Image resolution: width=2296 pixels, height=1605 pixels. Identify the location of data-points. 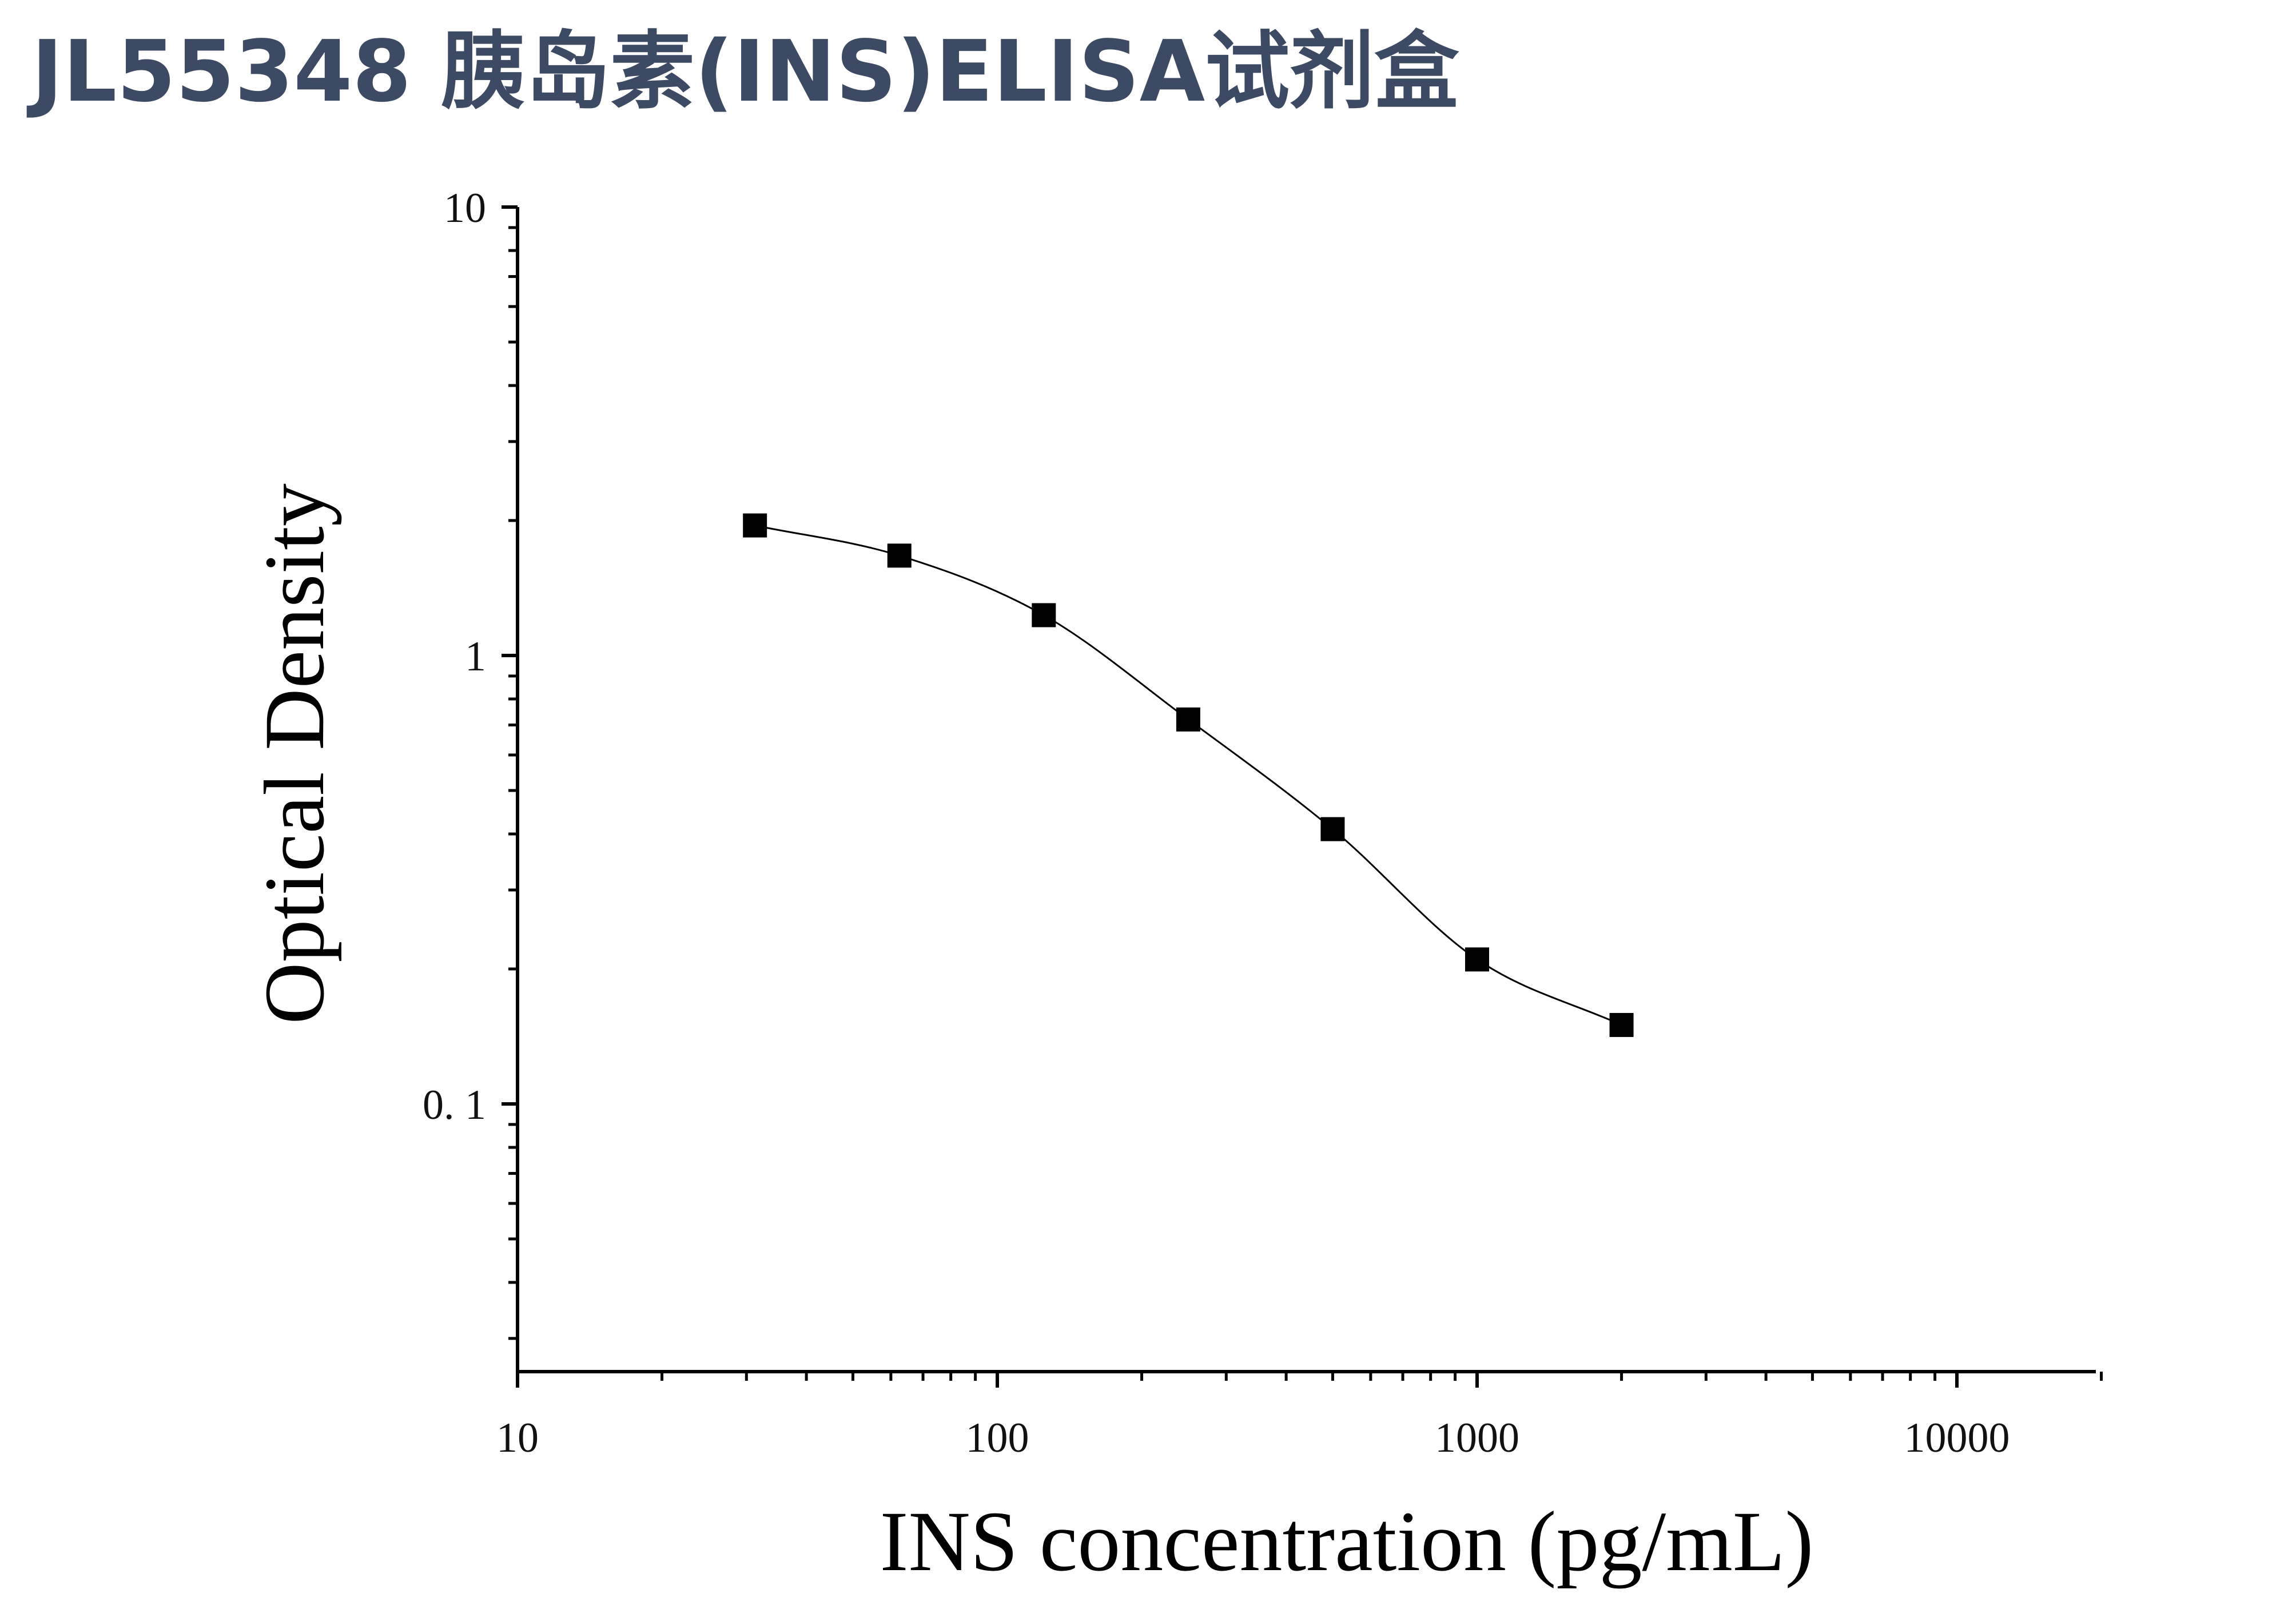
(1188, 775).